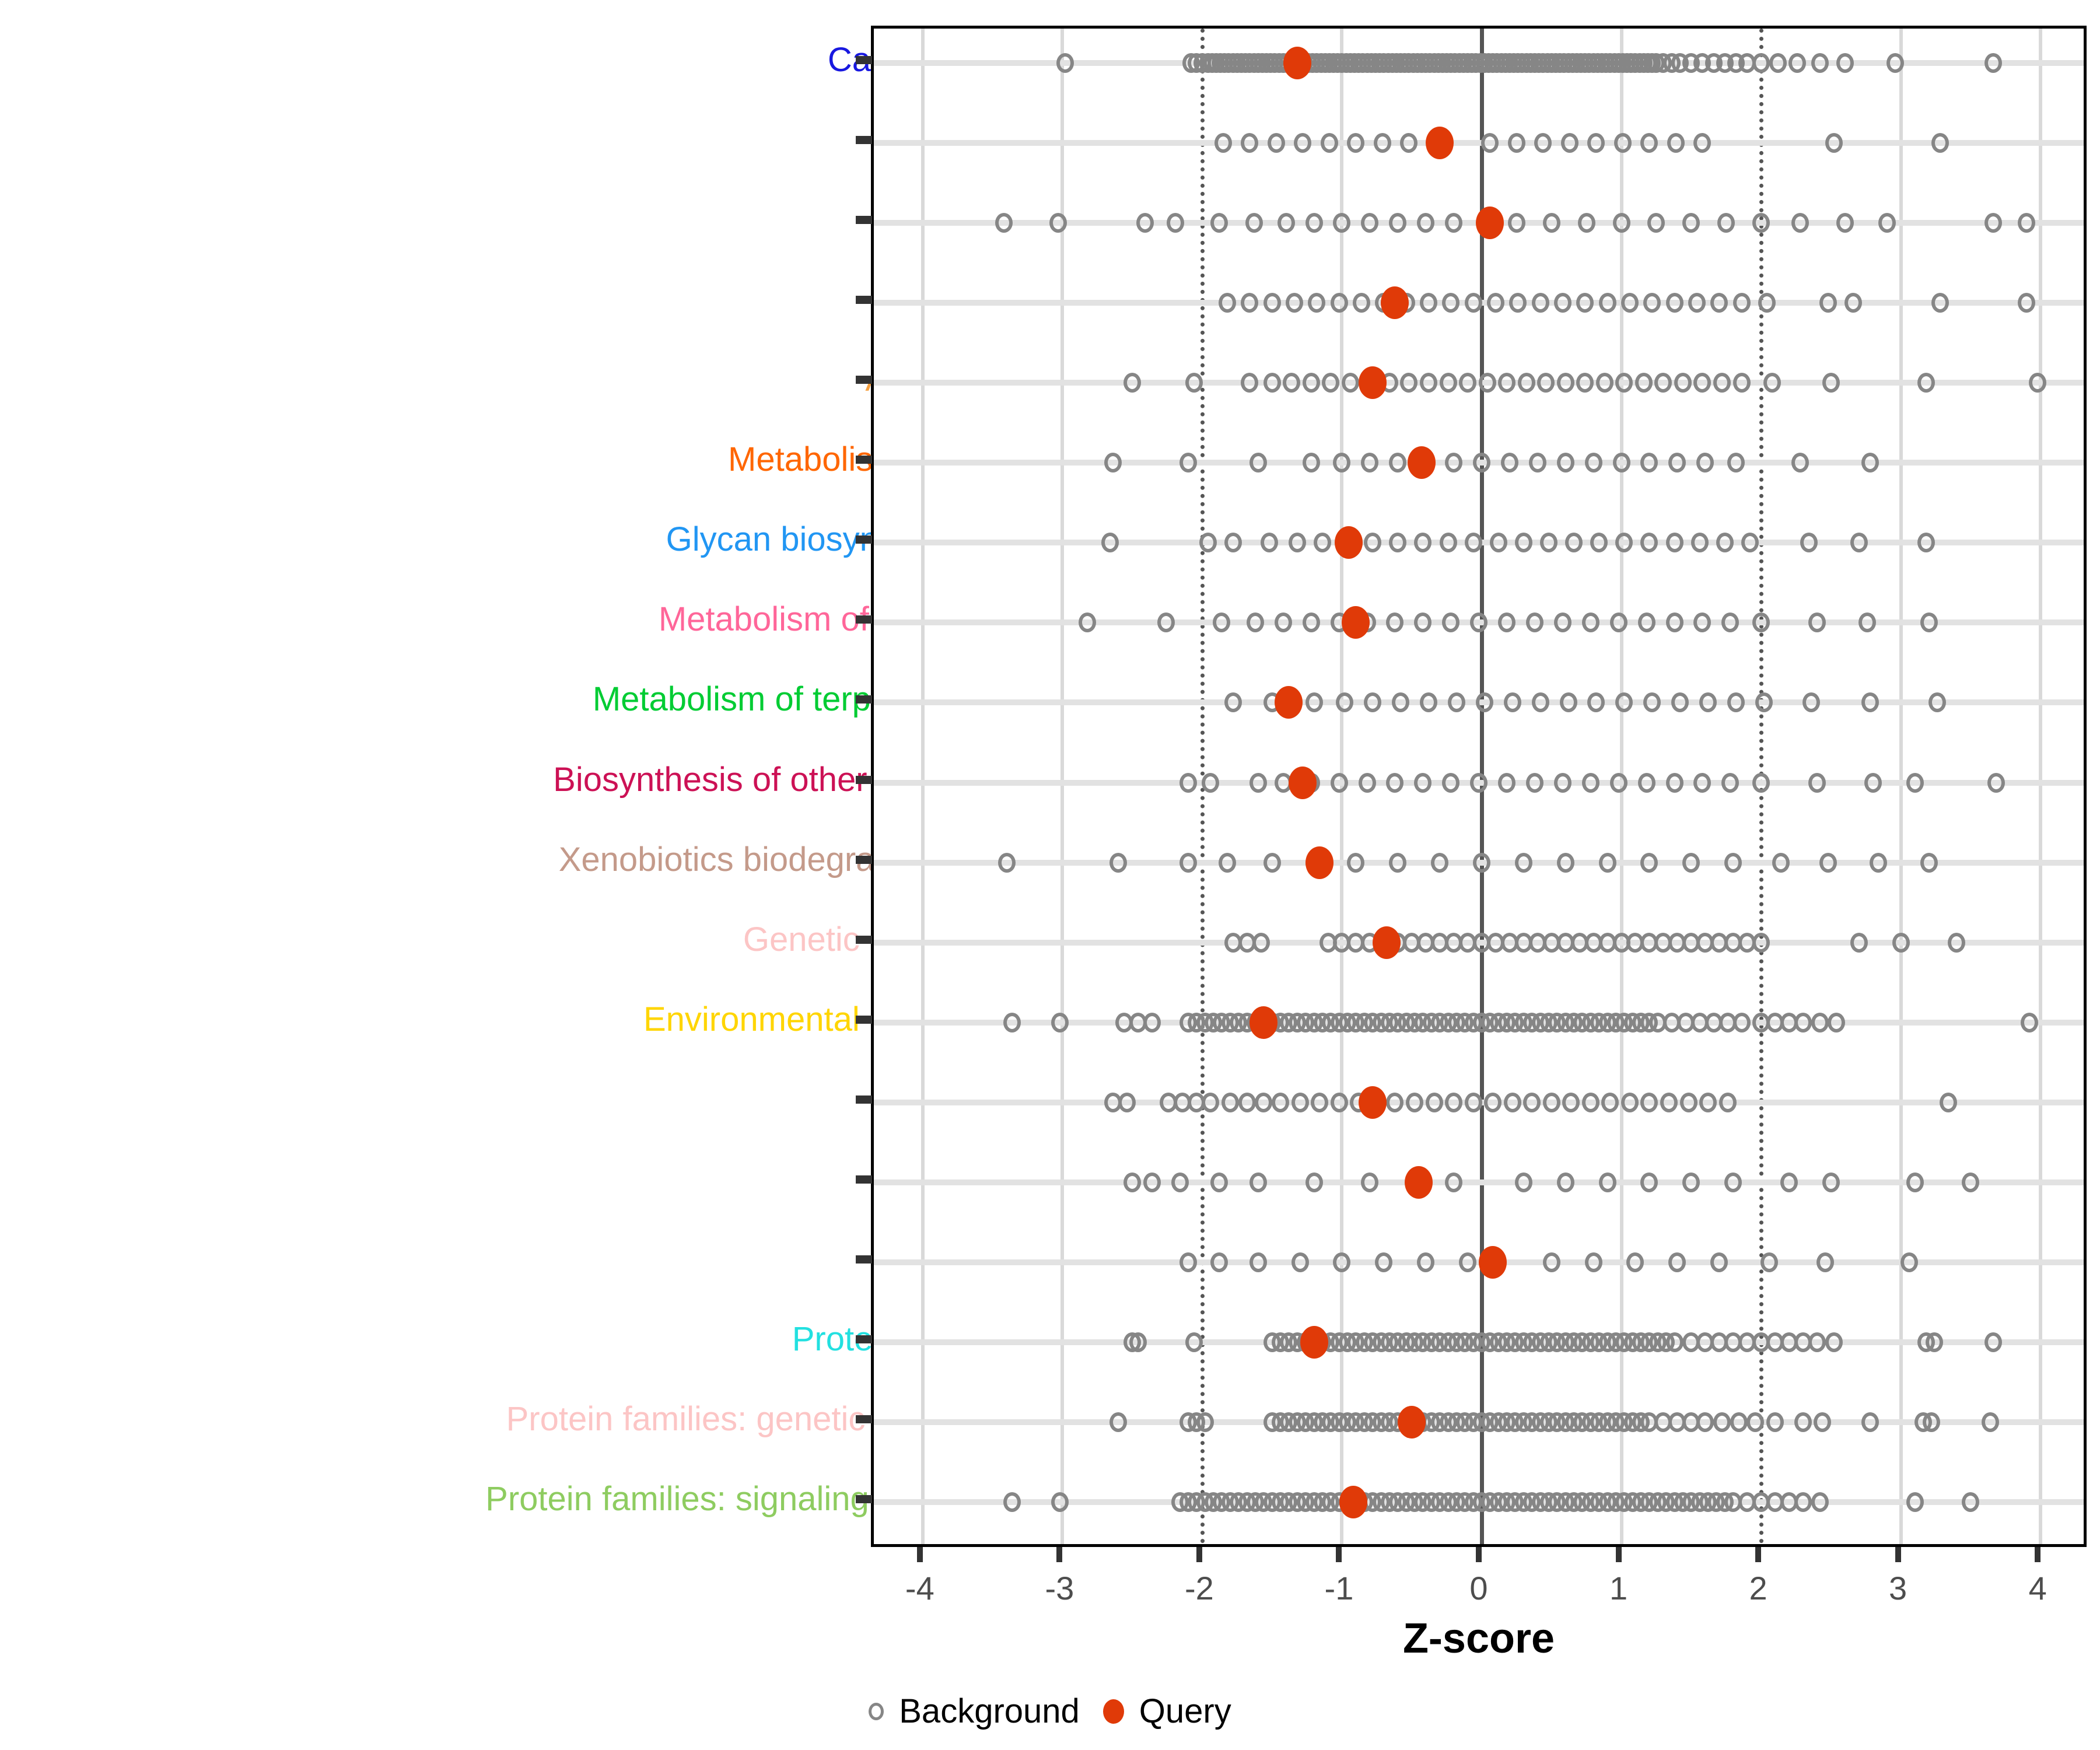  Describe the element at coordinates (1339, 1554) in the screenshot. I see `x-axis-tick--1` at that location.